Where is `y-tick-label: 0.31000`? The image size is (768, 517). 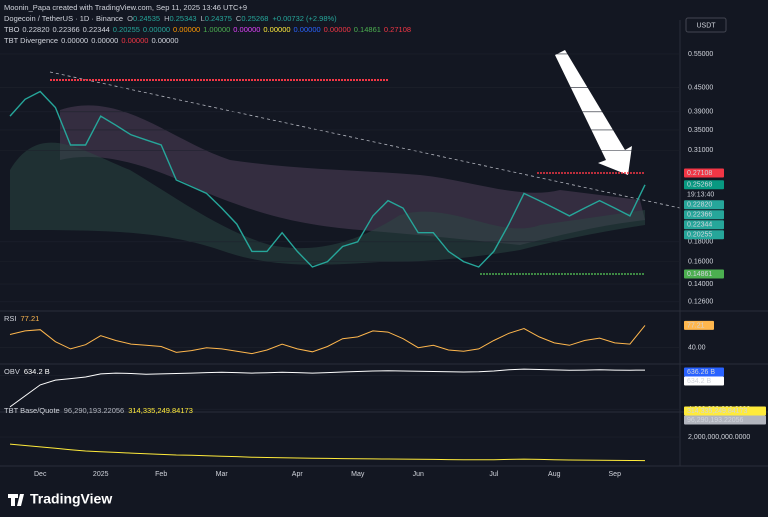
y-tick-label: 0.31000 is located at coordinates (700, 150).